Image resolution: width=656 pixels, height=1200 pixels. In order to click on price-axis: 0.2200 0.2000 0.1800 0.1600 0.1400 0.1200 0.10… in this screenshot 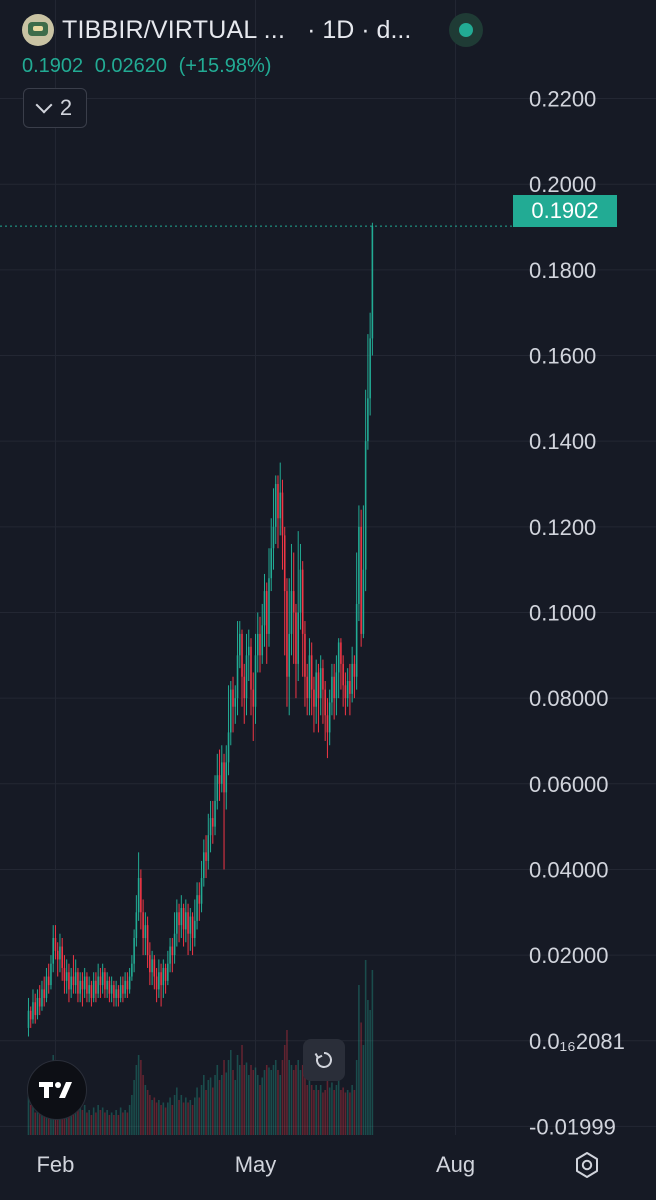, I will do `click(577, 613)`.